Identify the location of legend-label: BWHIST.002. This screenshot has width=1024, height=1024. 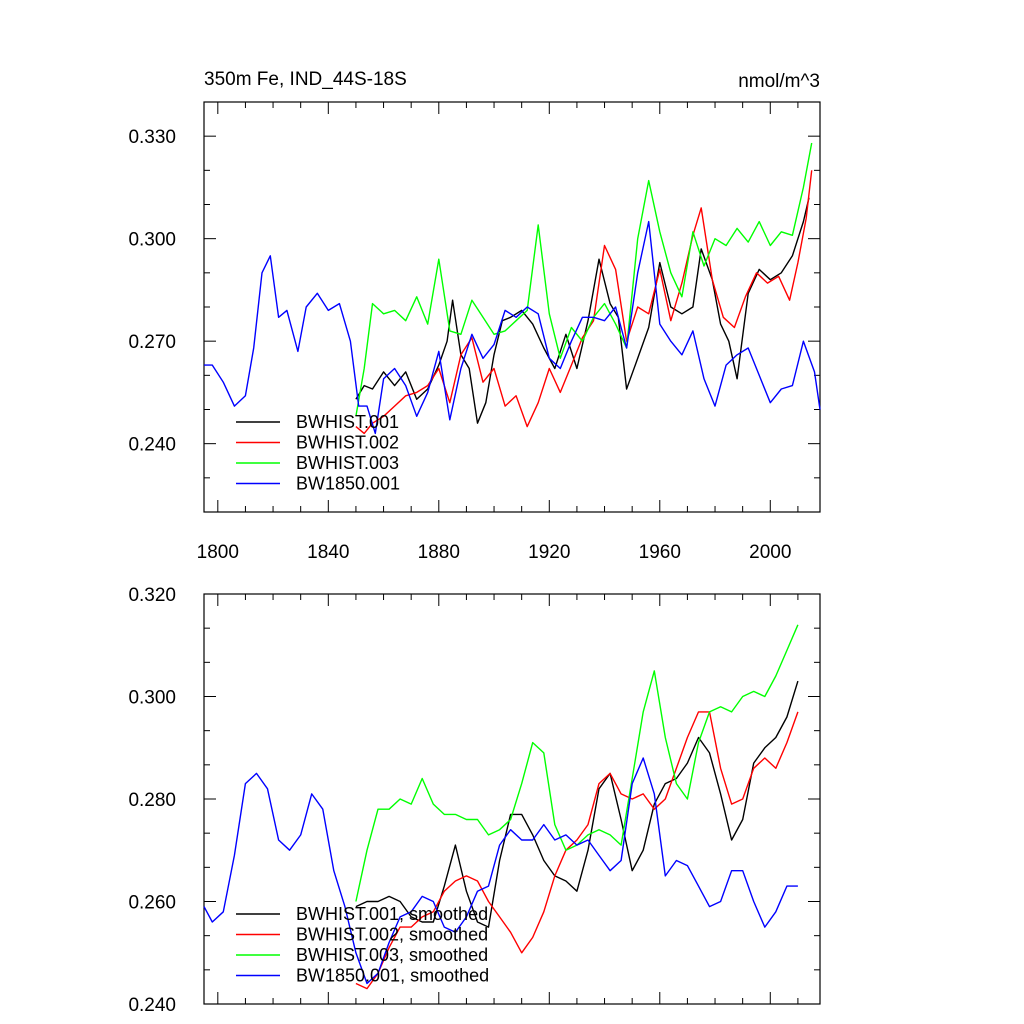
(347, 443).